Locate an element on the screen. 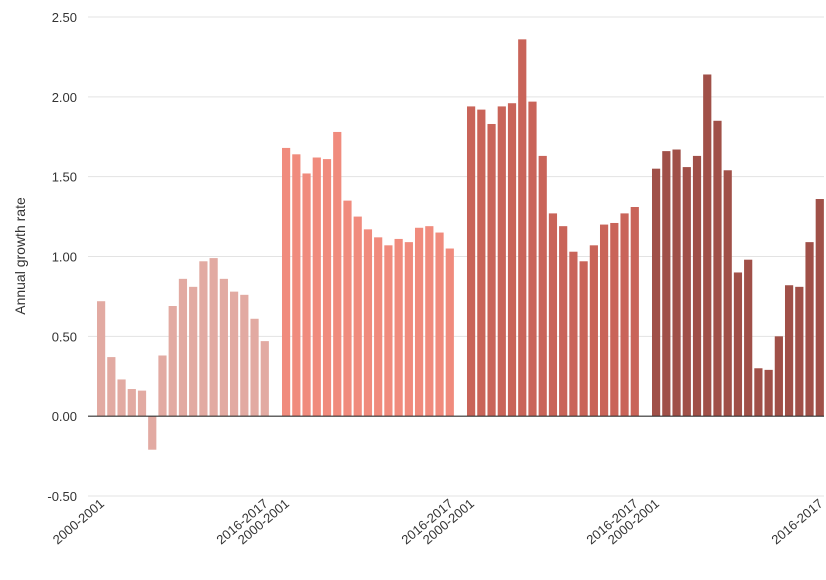  x-tick-label: 2016-2017 is located at coordinates (796, 521).